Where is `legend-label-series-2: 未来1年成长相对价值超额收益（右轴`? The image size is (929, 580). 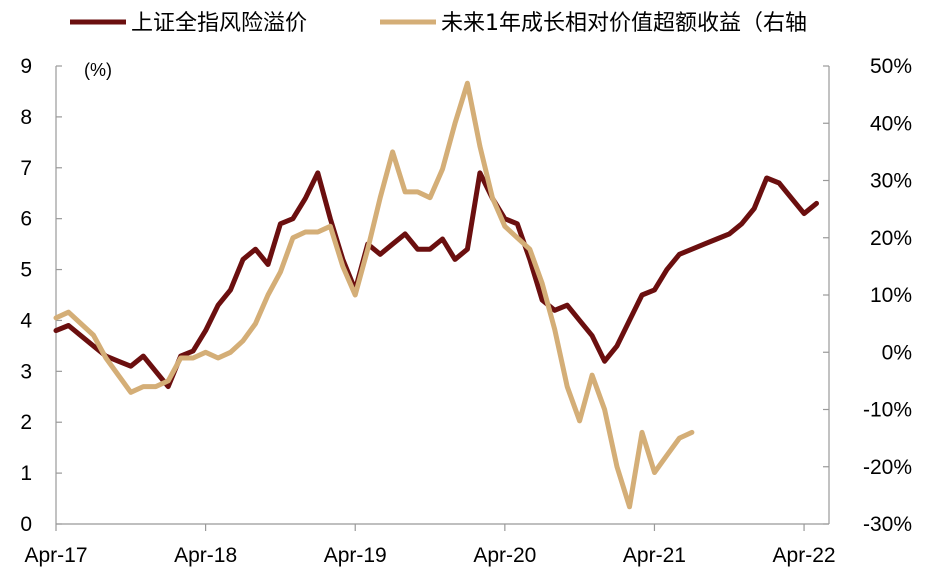
legend-label-series-2: 未来1年成长相对价值超额收益（右轴 is located at coordinates (624, 23).